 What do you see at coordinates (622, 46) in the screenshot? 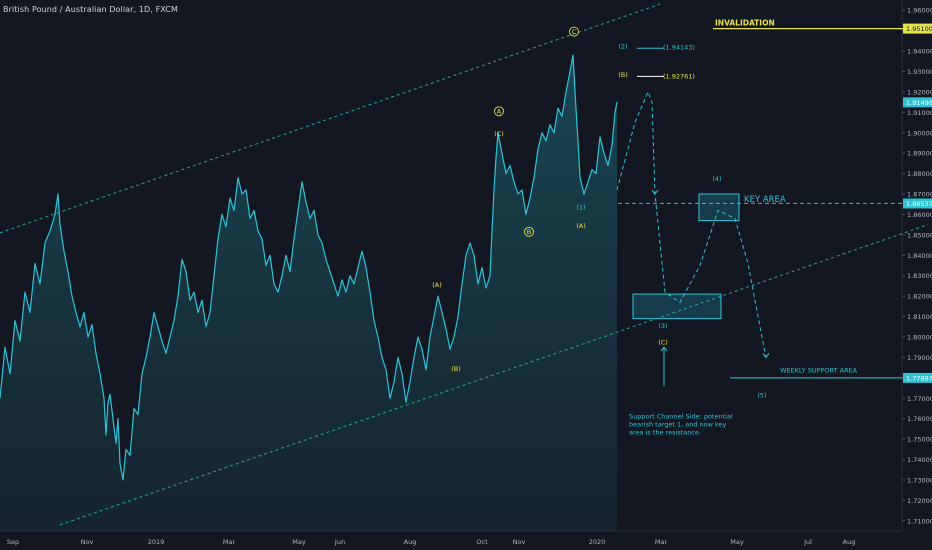
I see `wave-label: (2)` at bounding box center [622, 46].